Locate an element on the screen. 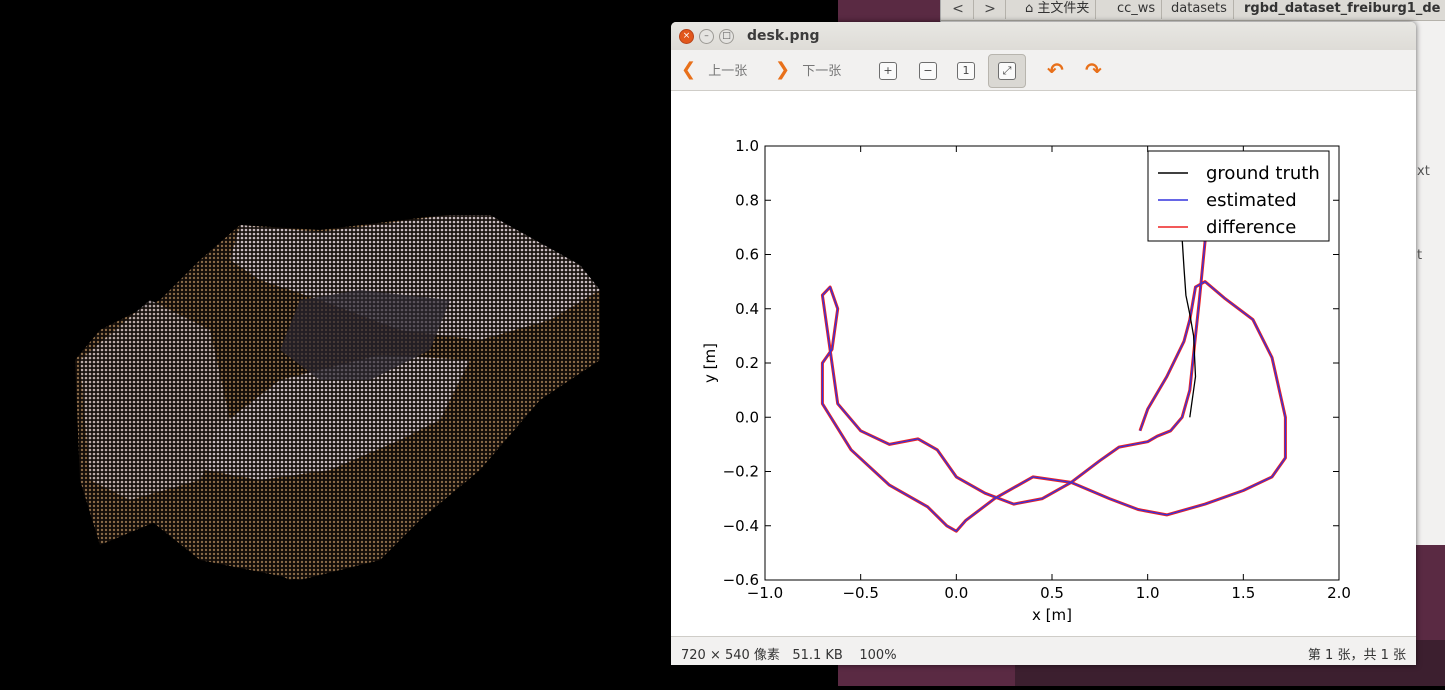  breadcrumb-home: ⌂ 主文件夹 is located at coordinates (1058, 9).